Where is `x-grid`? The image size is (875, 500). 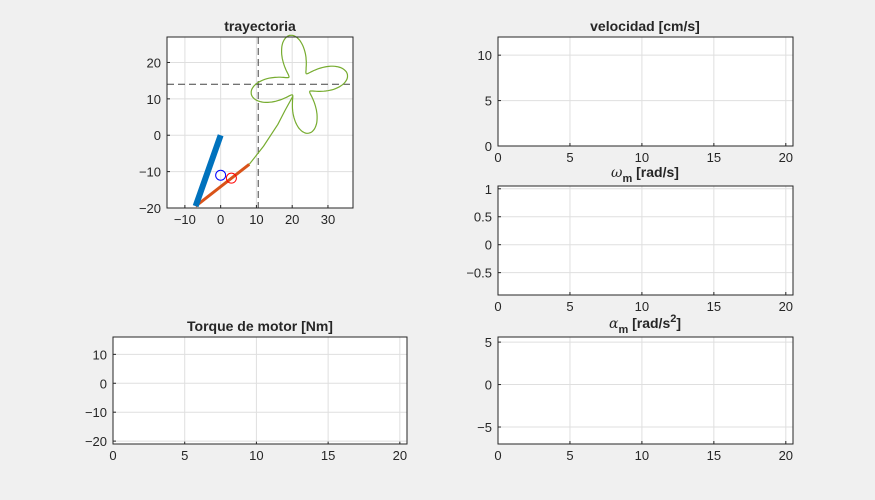 x-grid is located at coordinates (256, 122).